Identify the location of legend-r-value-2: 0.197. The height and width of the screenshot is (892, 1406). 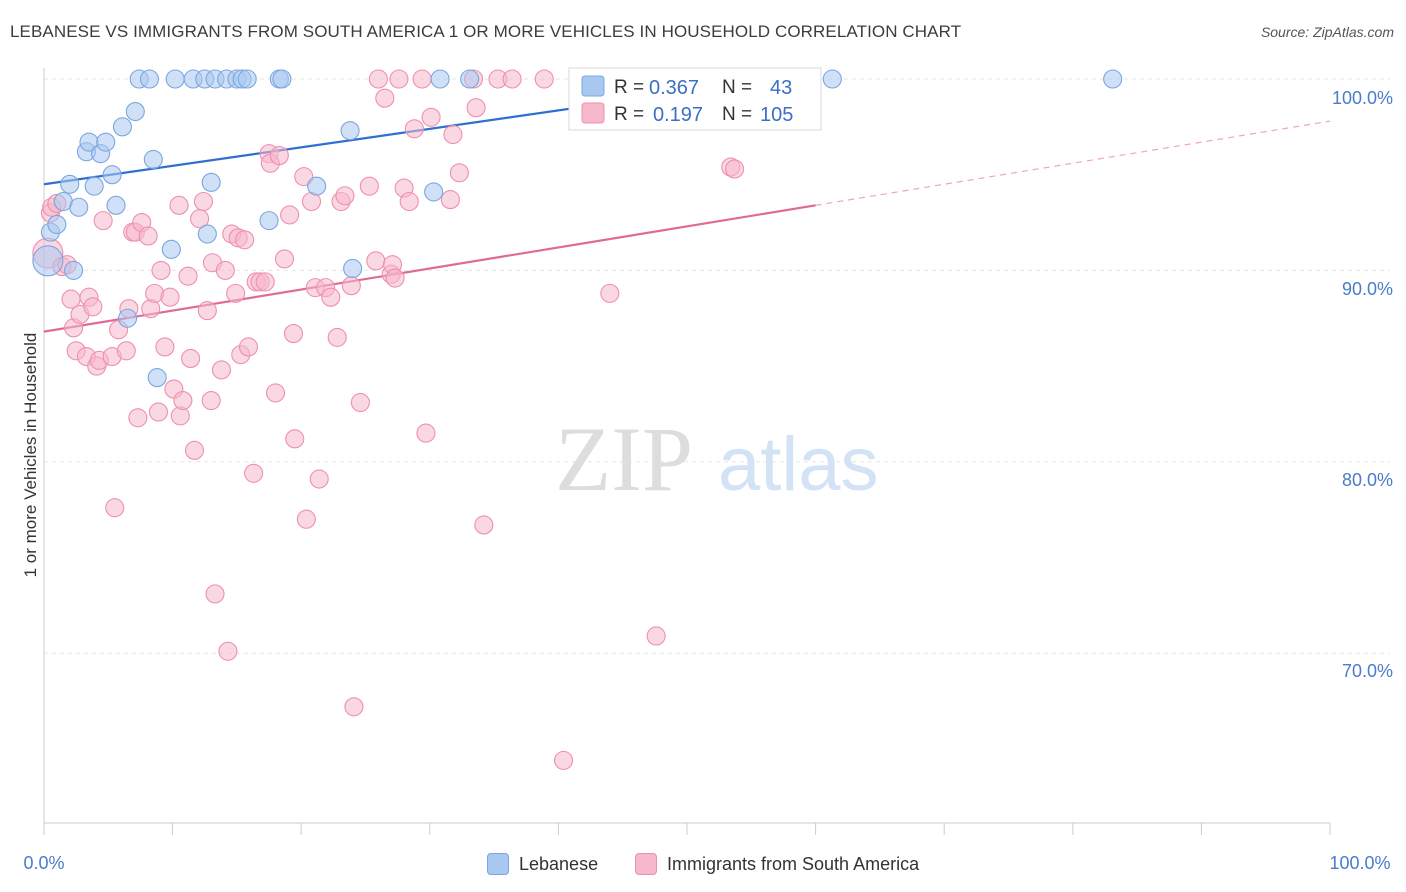
(678, 115).